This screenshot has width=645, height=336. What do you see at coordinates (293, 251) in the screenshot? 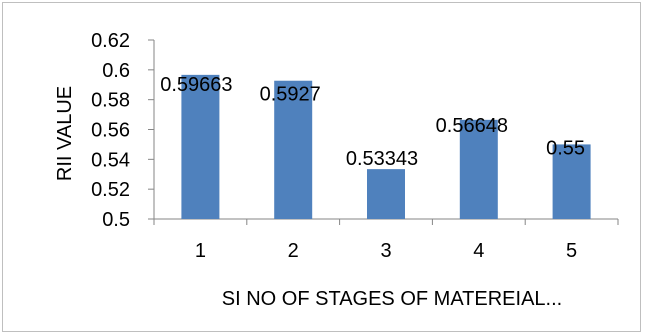
I see `x-tick-label: 2` at bounding box center [293, 251].